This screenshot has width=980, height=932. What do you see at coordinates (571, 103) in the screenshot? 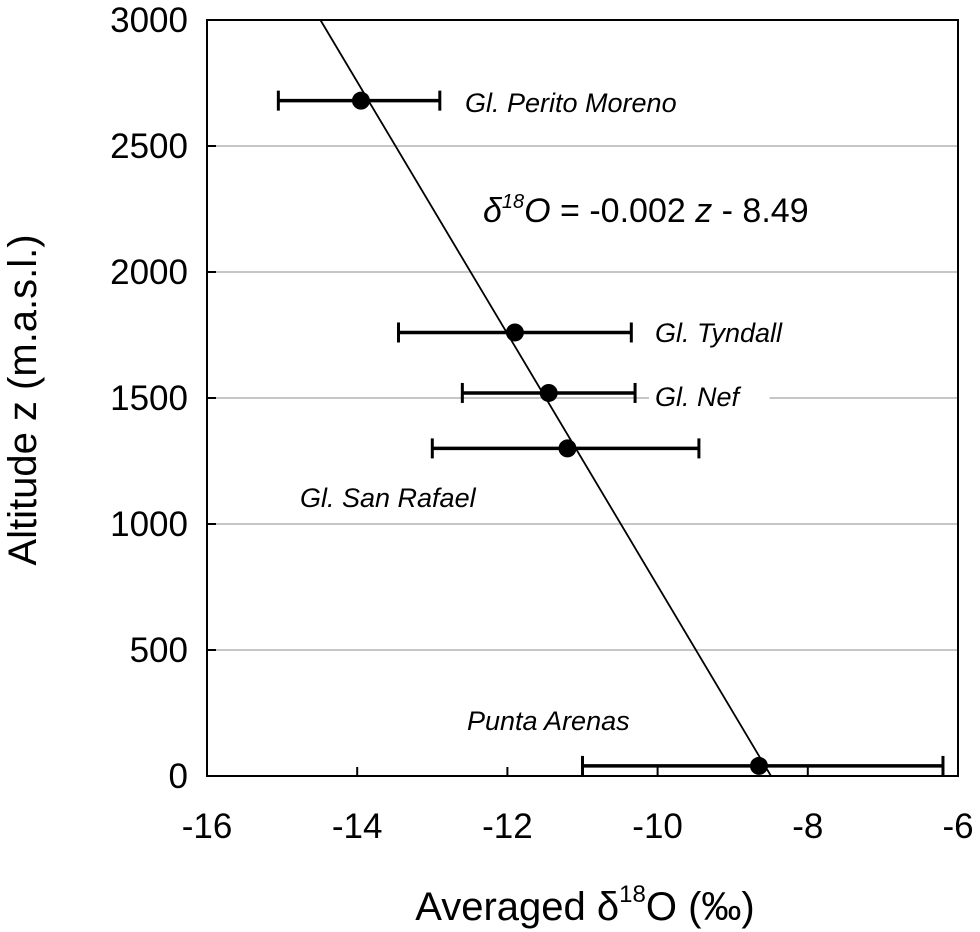
I see `point-label: Gl. Perito Moreno` at bounding box center [571, 103].